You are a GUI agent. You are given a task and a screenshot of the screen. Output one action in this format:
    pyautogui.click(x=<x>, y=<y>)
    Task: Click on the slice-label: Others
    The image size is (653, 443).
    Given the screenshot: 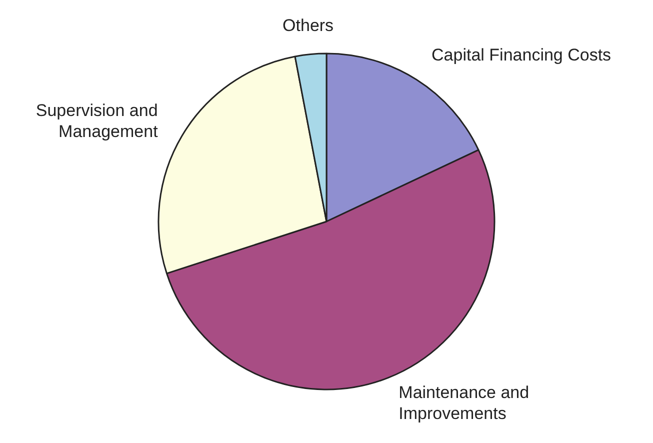 What is the action you would take?
    pyautogui.click(x=308, y=26)
    